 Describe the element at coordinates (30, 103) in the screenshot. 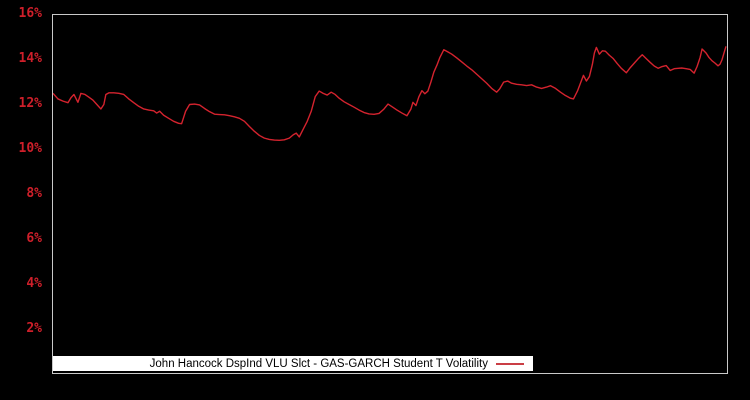

I see `y-tick-label: 12%` at that location.